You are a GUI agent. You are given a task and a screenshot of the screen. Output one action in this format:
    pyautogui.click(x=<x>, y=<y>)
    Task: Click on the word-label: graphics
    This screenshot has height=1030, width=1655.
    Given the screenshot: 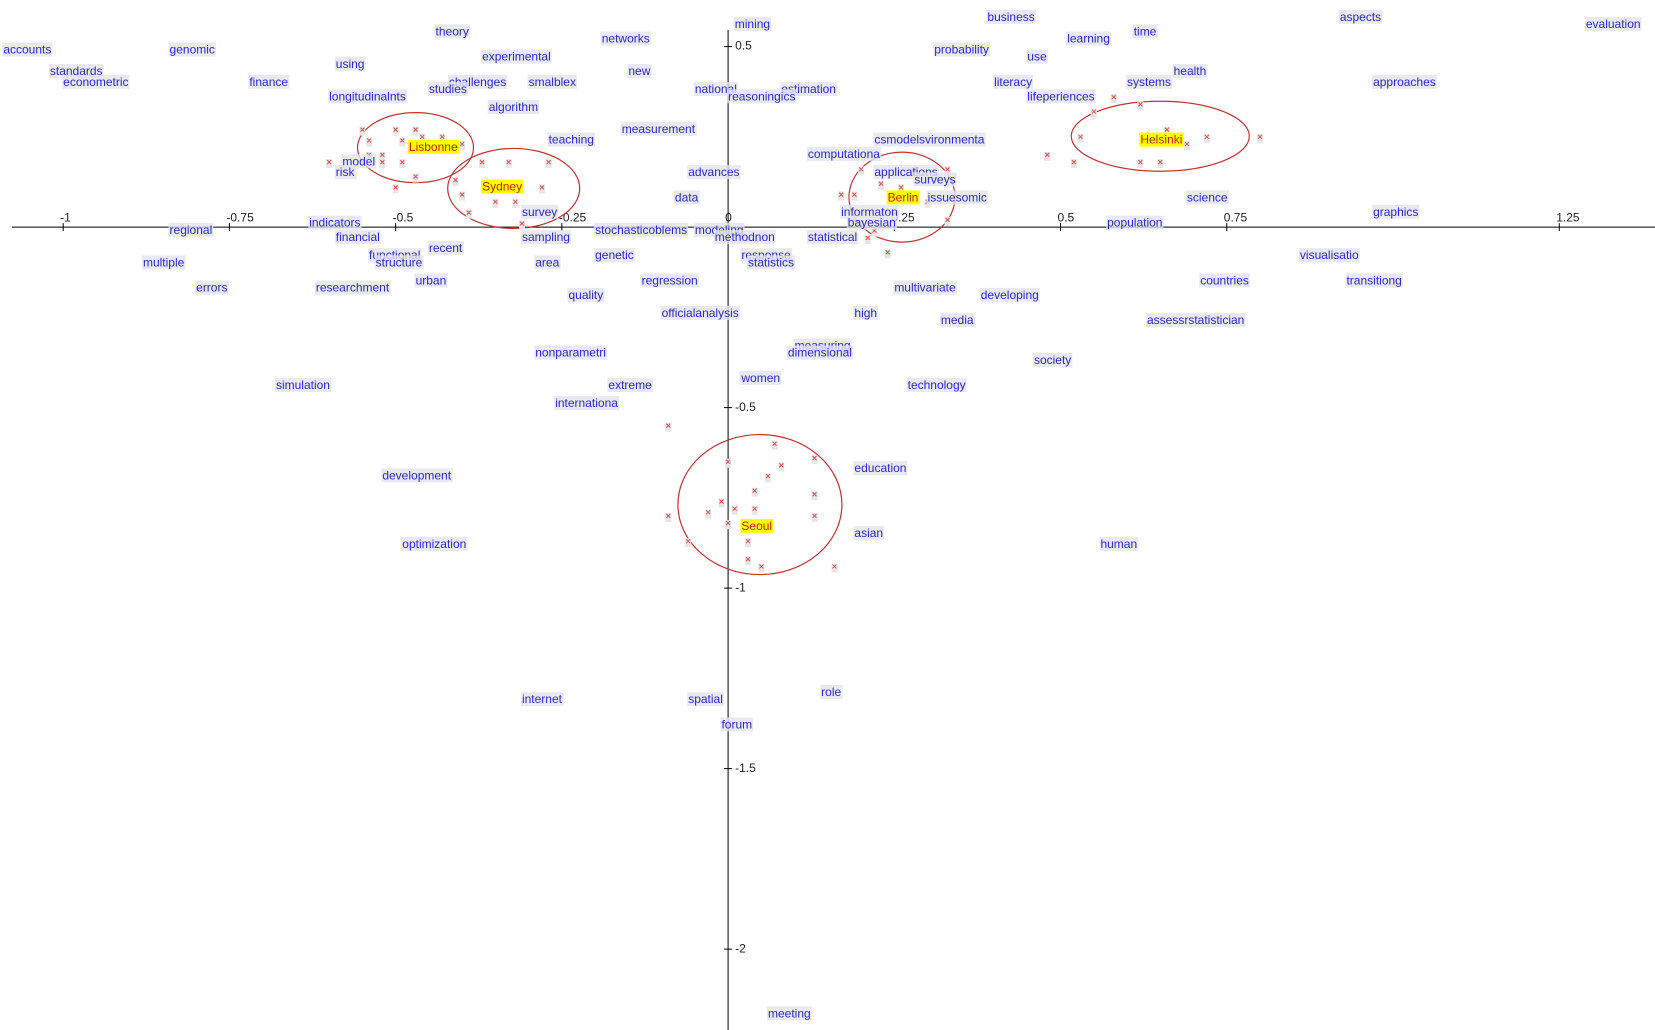 What is the action you would take?
    pyautogui.click(x=1395, y=212)
    